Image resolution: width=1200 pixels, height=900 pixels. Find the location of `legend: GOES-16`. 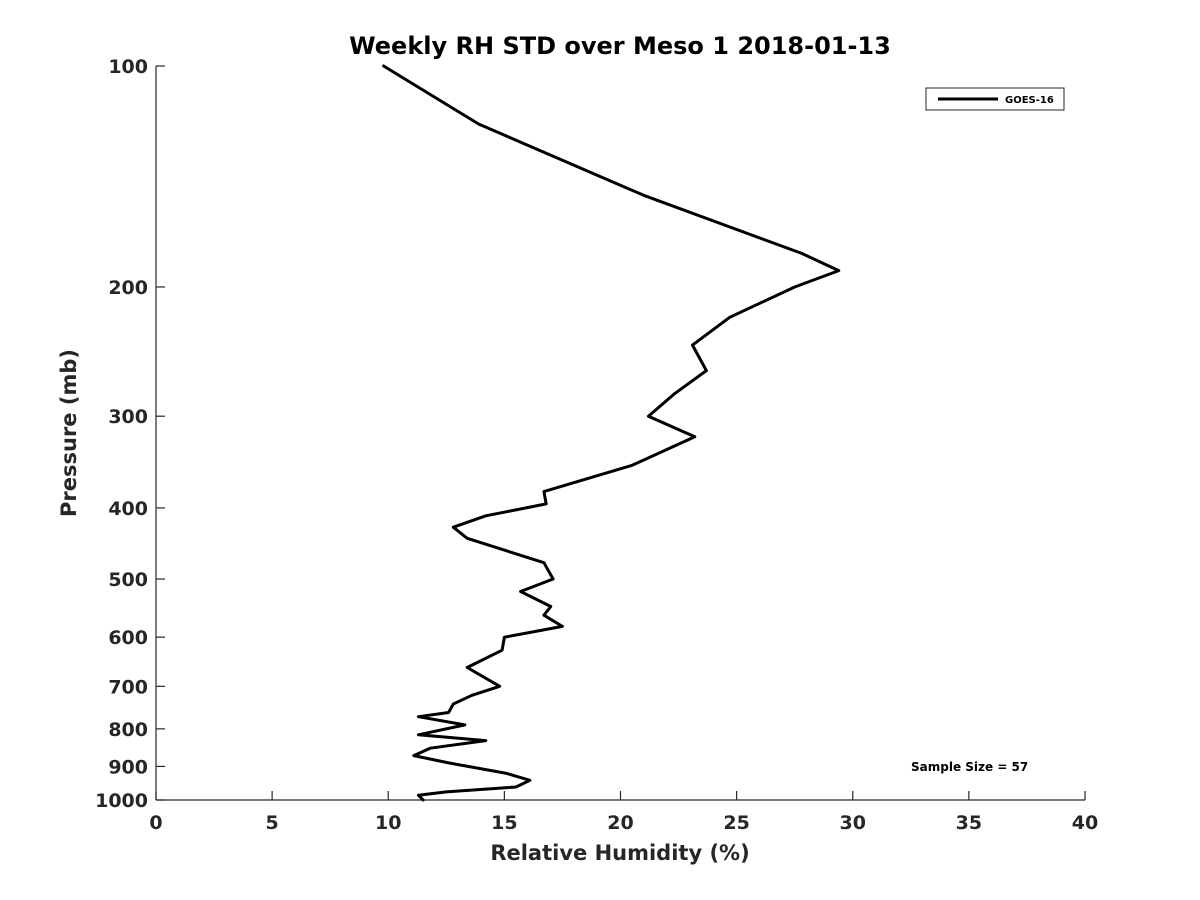

legend: GOES-16 is located at coordinates (995, 99).